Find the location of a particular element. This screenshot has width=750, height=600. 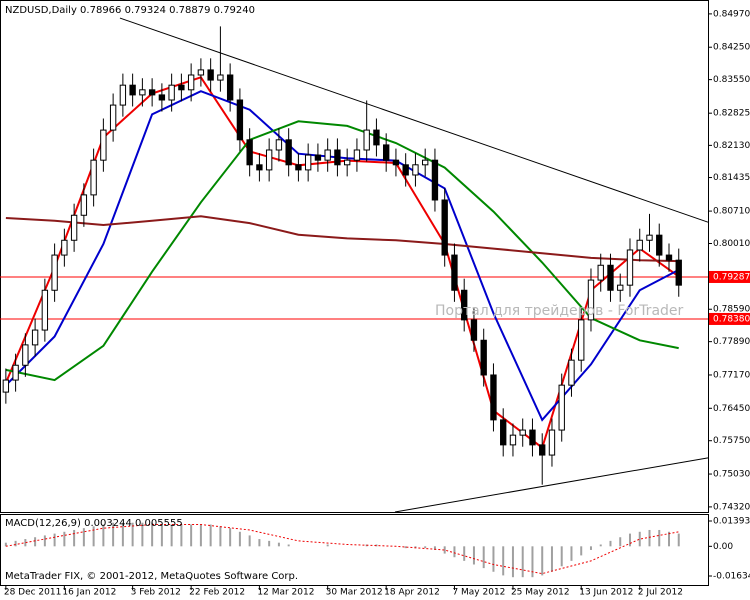

macd-signal is located at coordinates (342, 549).